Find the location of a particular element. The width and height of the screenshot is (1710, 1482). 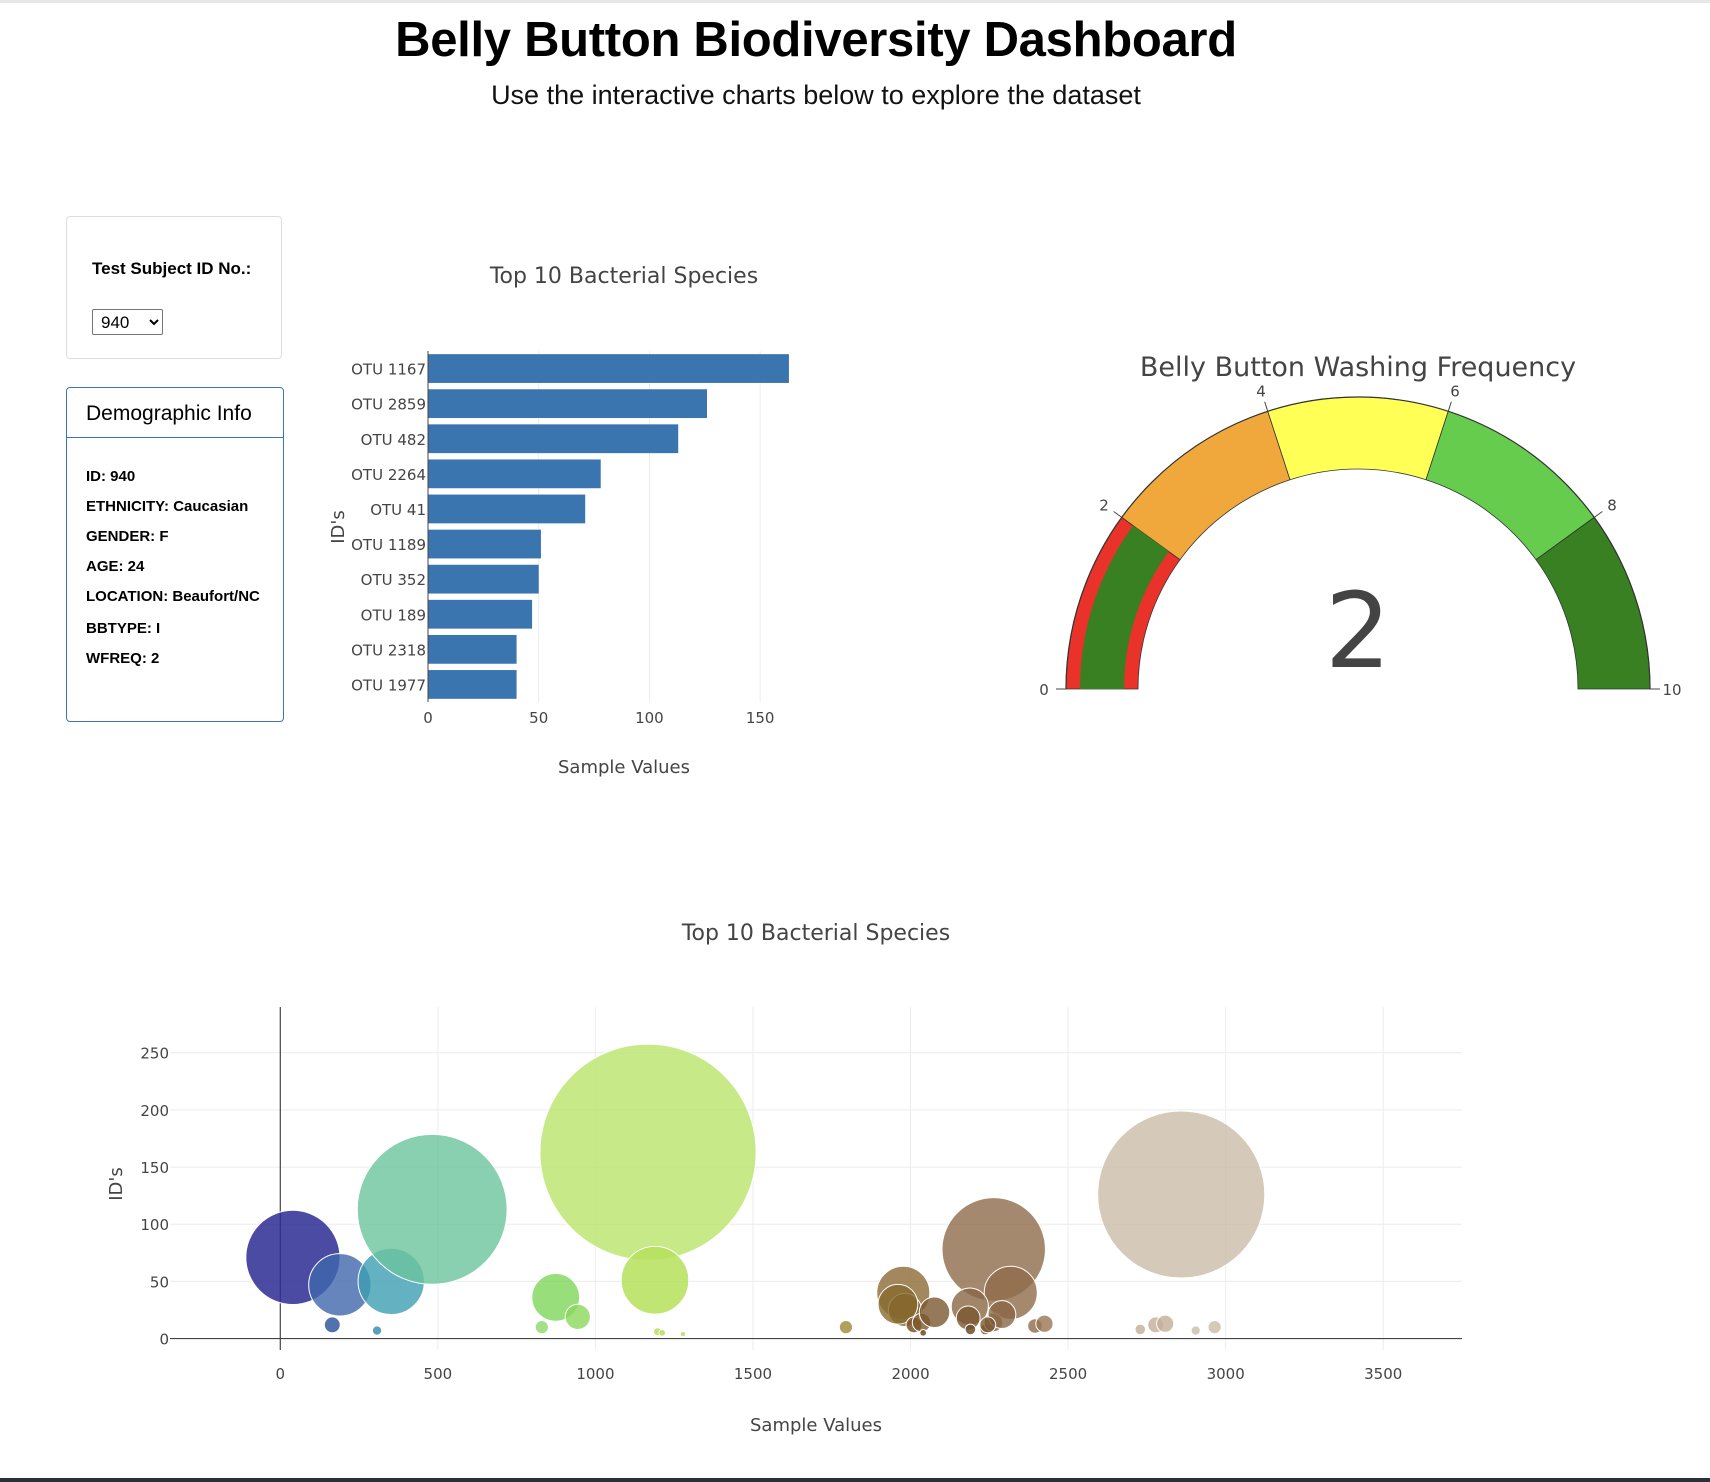

bar-y-tick-label: OTU 1189 is located at coordinates (388, 545).